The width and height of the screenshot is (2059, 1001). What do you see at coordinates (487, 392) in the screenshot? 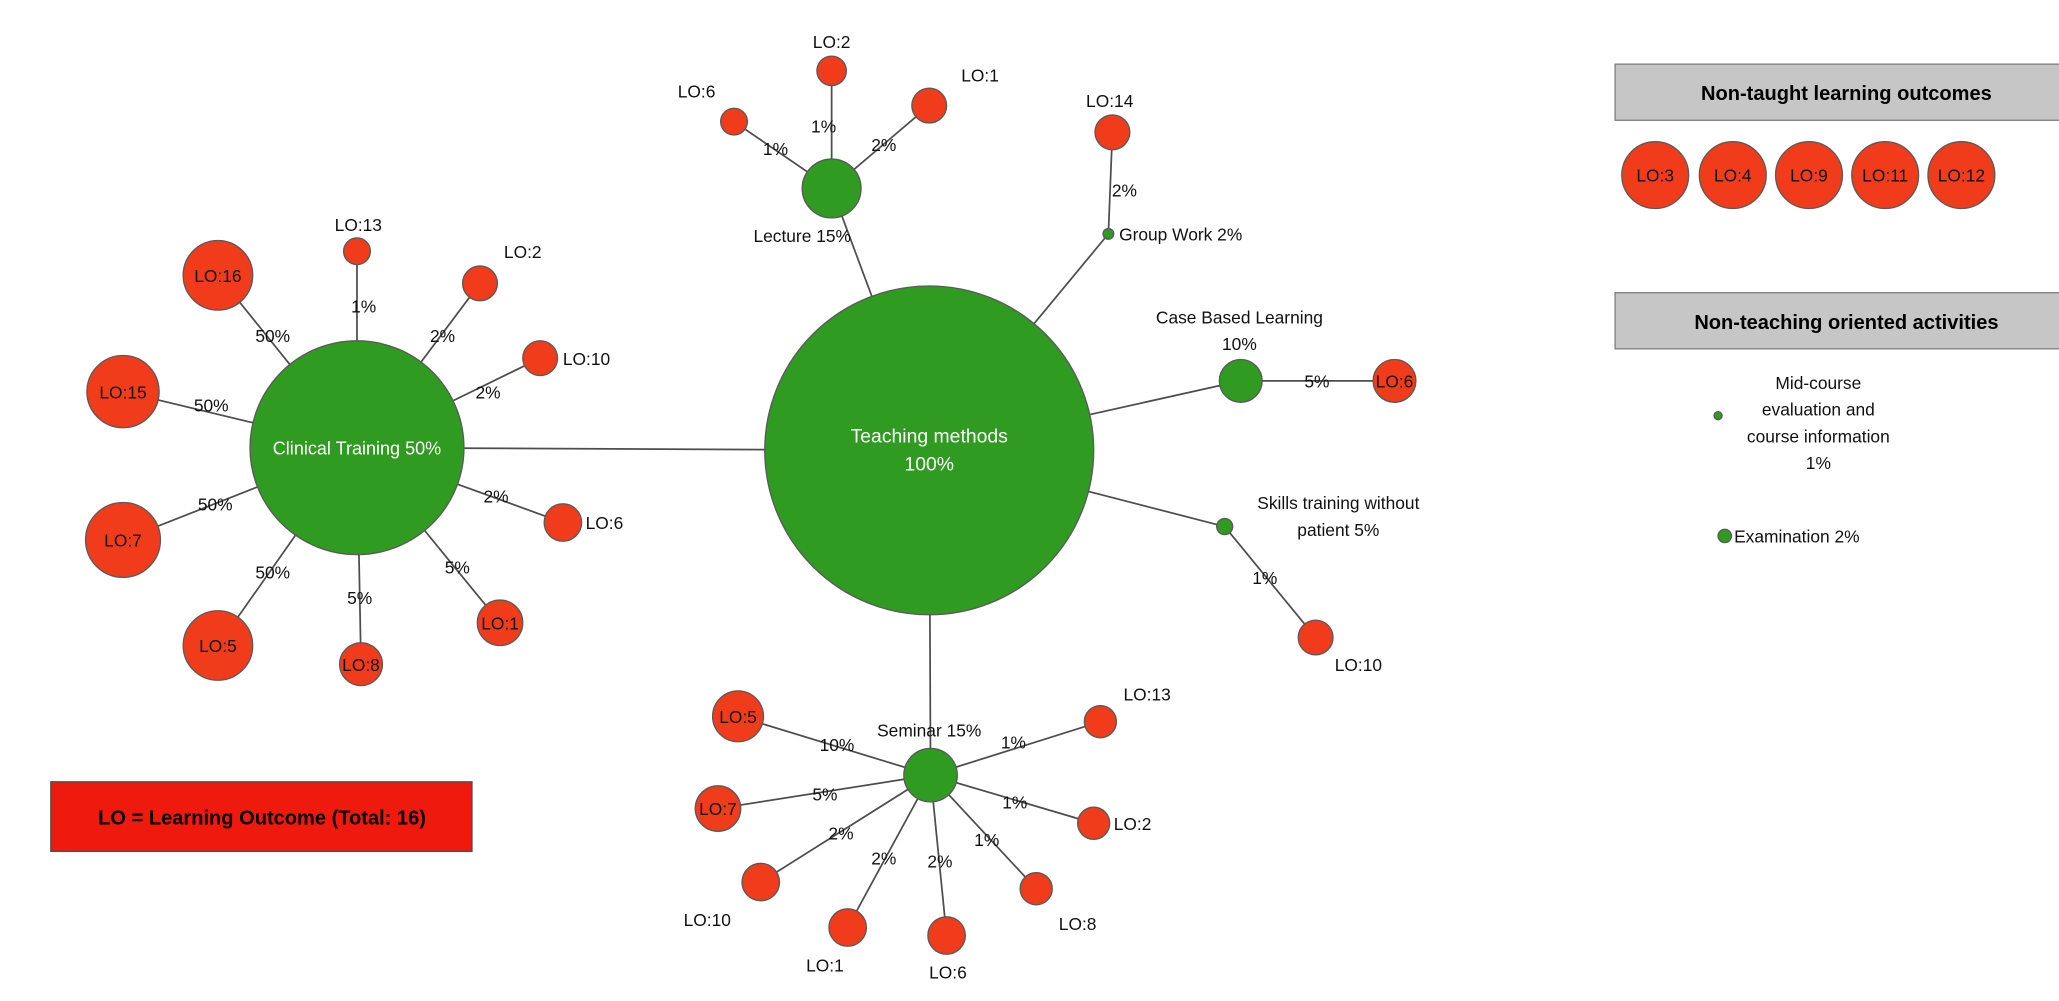
I see `edge-label-clinical-training-clinical-lo10: 2%` at bounding box center [487, 392].